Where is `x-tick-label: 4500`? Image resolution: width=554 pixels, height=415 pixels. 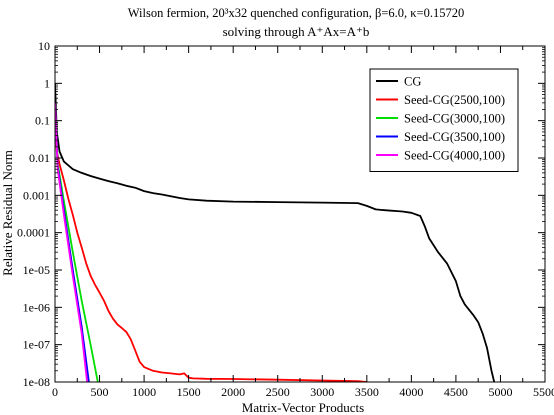
x-tick-label: 4500 is located at coordinates (456, 392).